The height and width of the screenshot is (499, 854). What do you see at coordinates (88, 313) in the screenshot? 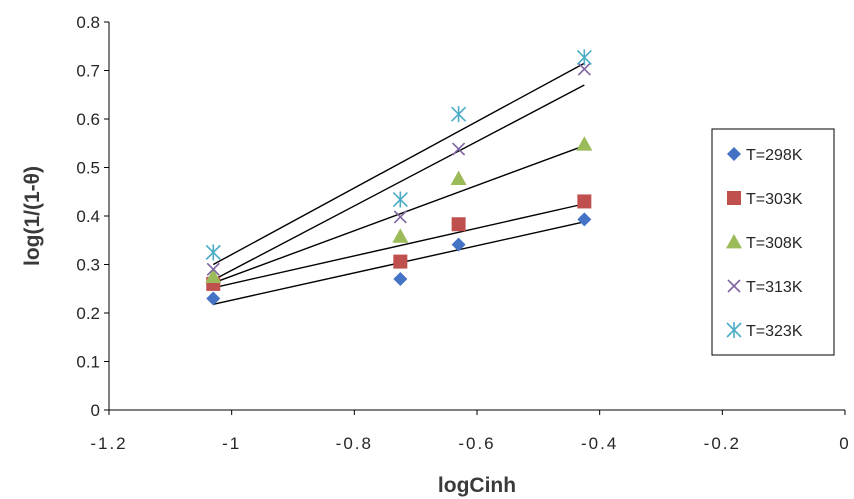
I see `y-tick-label: 0.2` at bounding box center [88, 313].